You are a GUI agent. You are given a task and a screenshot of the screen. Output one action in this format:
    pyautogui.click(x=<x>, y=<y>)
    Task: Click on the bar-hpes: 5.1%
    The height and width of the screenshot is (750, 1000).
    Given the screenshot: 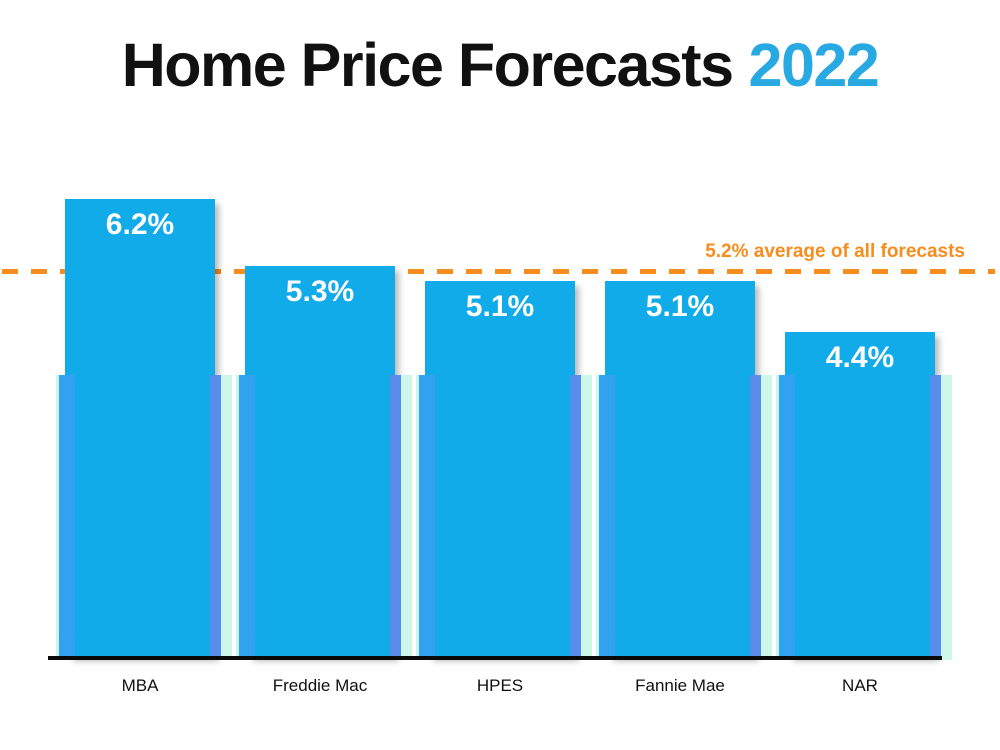 What is the action you would take?
    pyautogui.click(x=504, y=470)
    